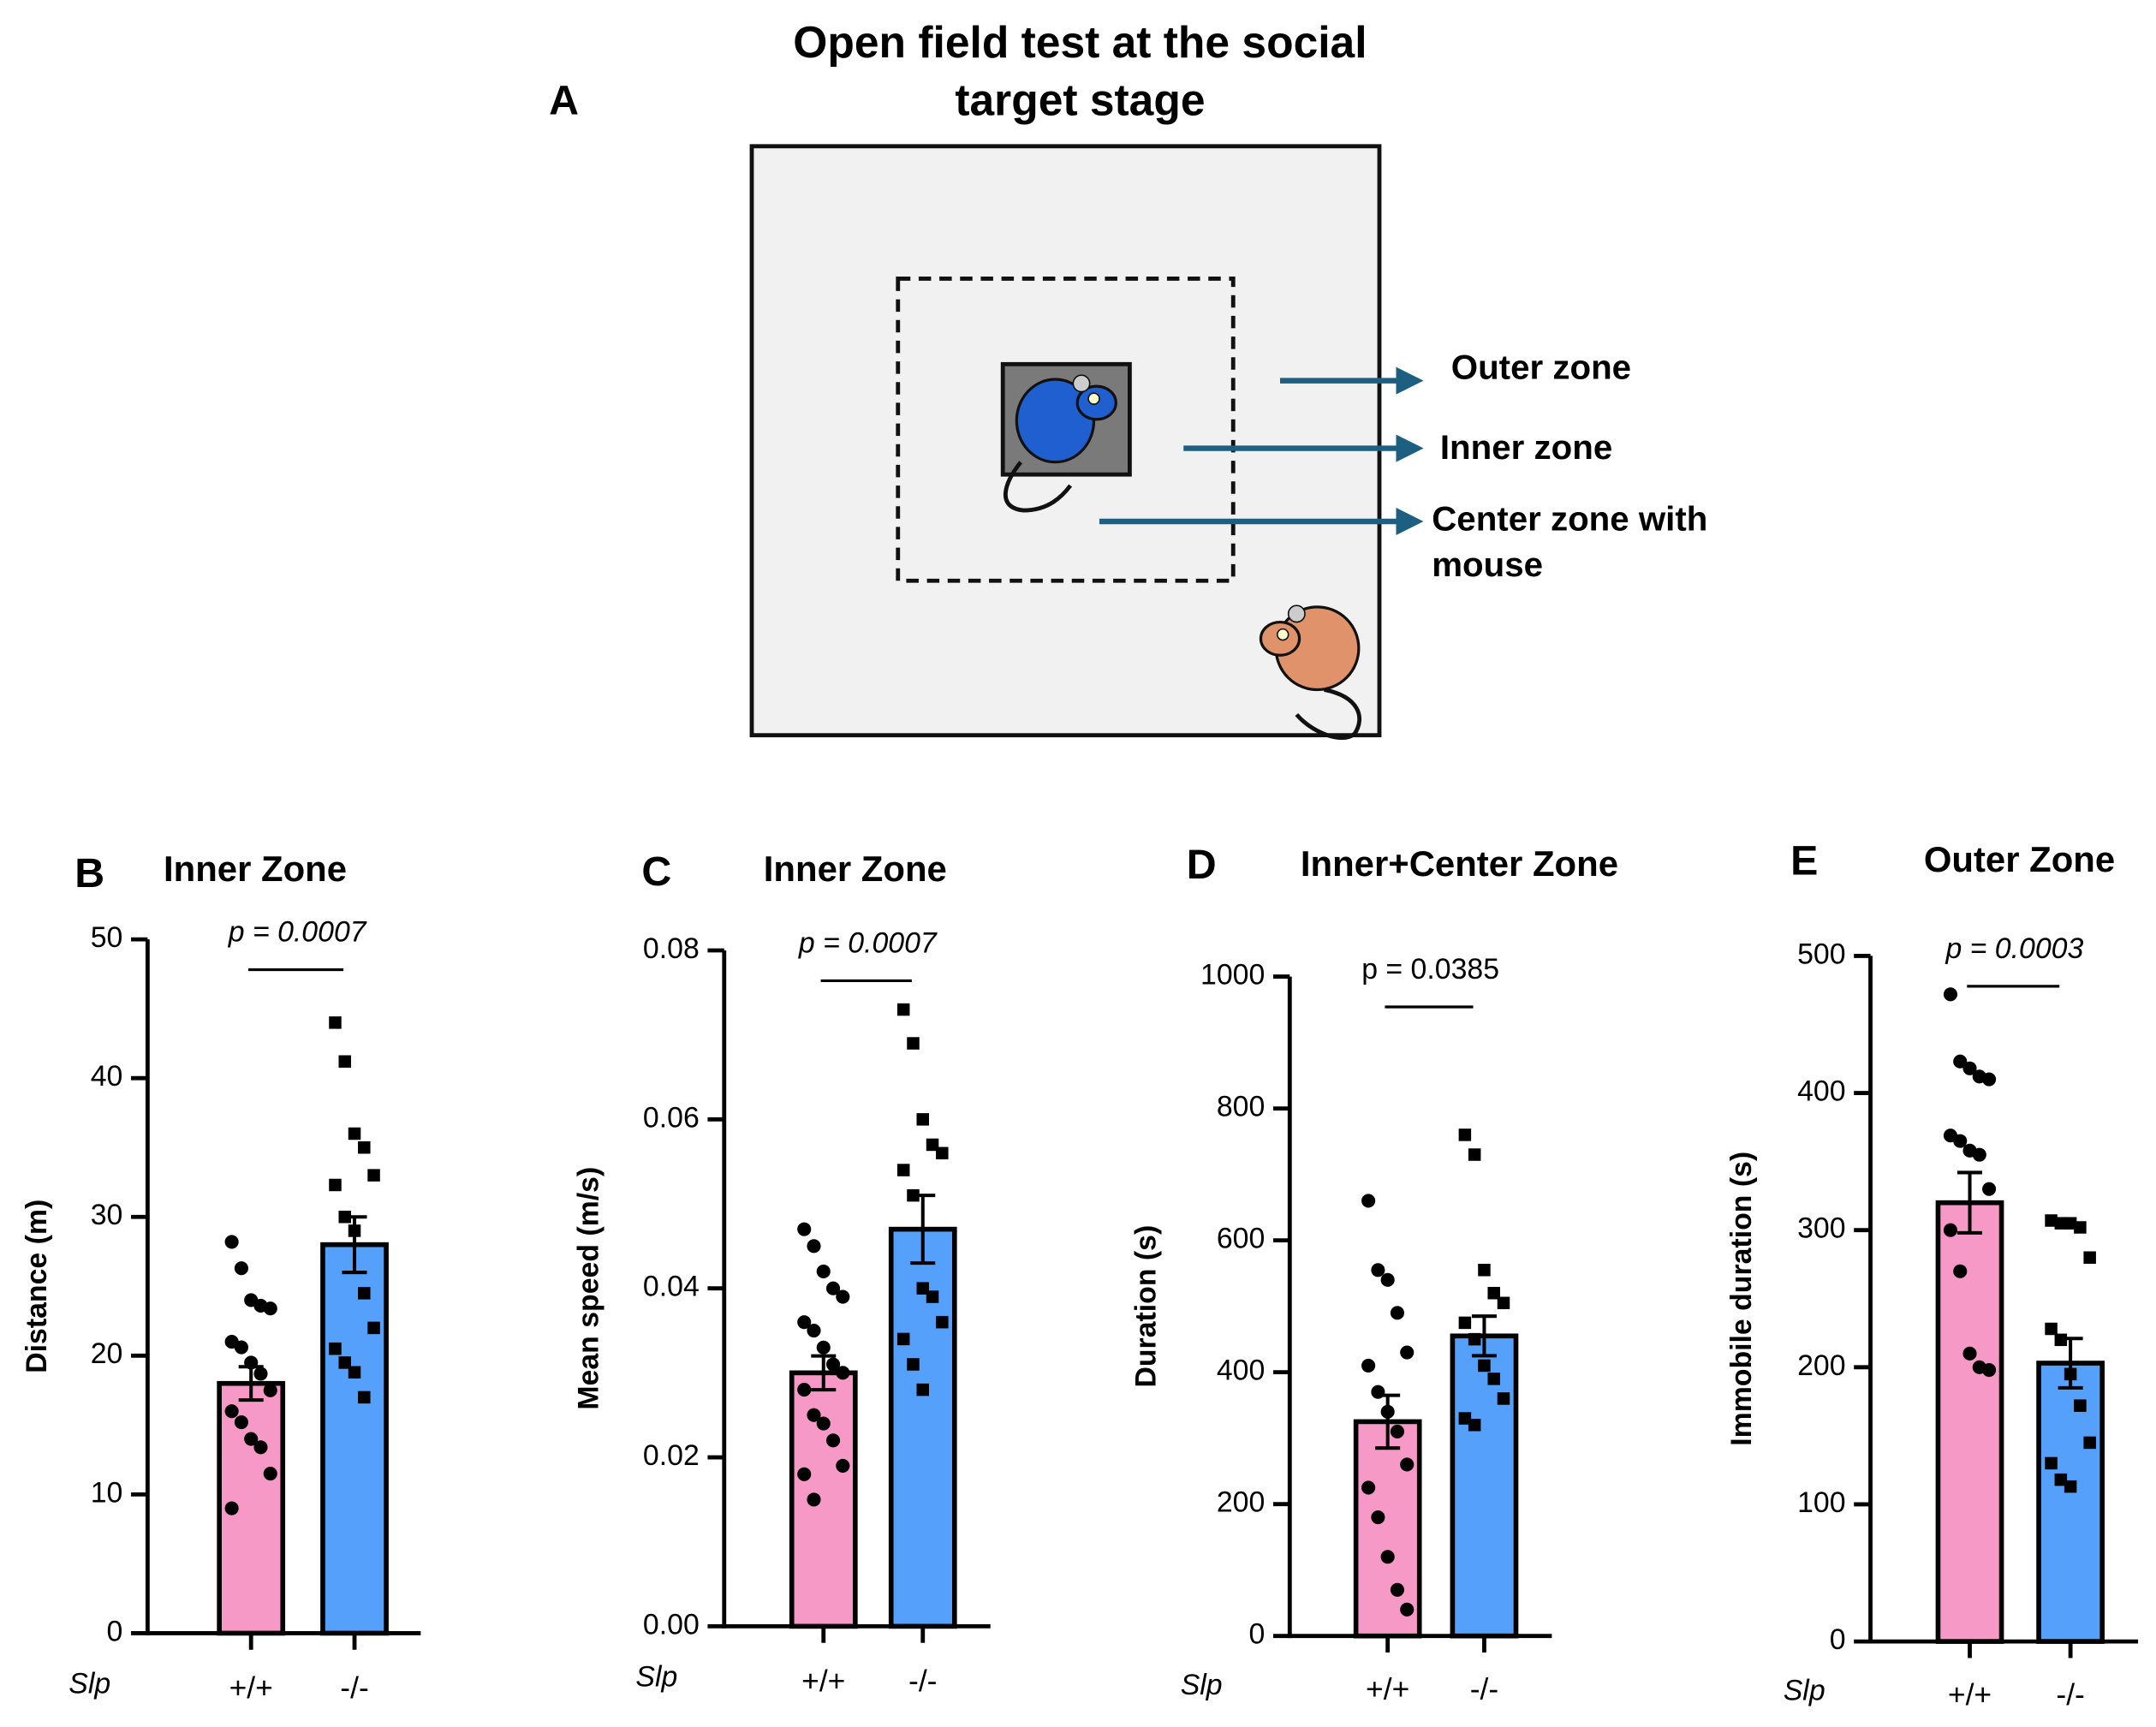 Image resolution: width=2156 pixels, height=1727 pixels. What do you see at coordinates (37, 1287) in the screenshot?
I see `y-axis-label: Distance (m)` at bounding box center [37, 1287].